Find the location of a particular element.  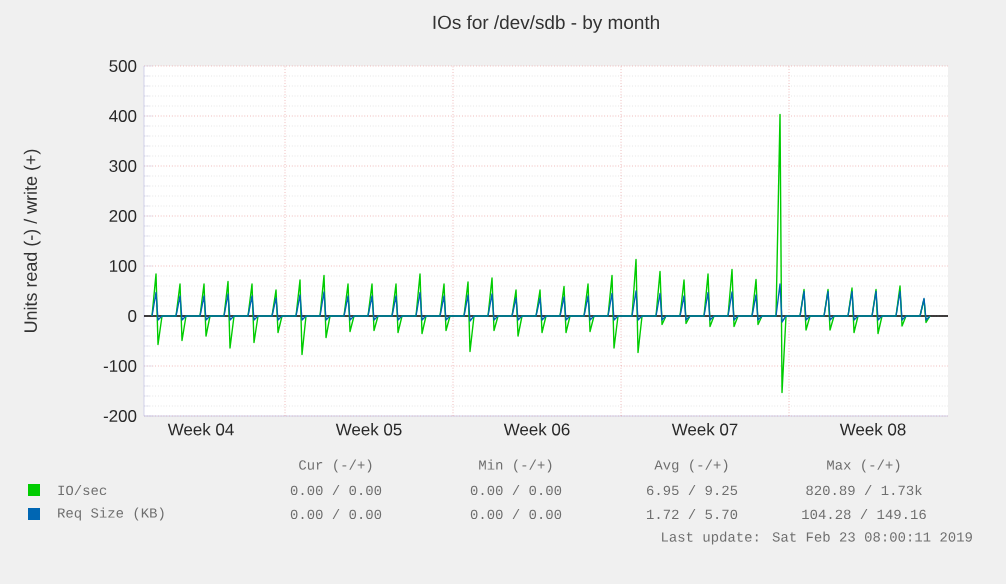

y-tick-label: 100 is located at coordinates (123, 266).